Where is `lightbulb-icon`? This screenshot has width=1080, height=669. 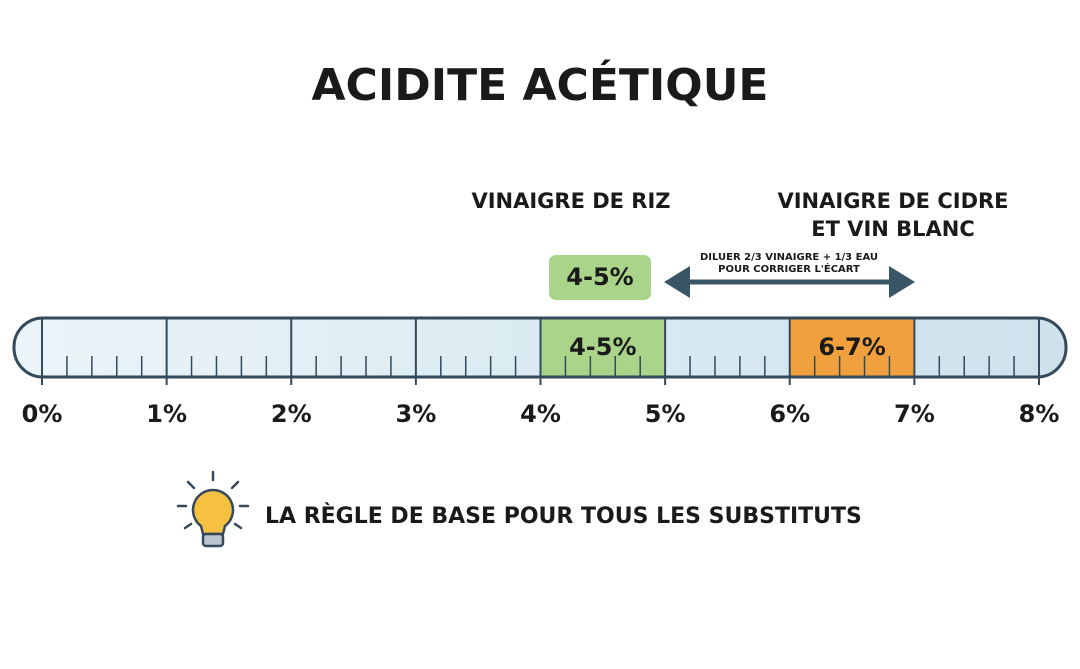 lightbulb-icon is located at coordinates (213, 509).